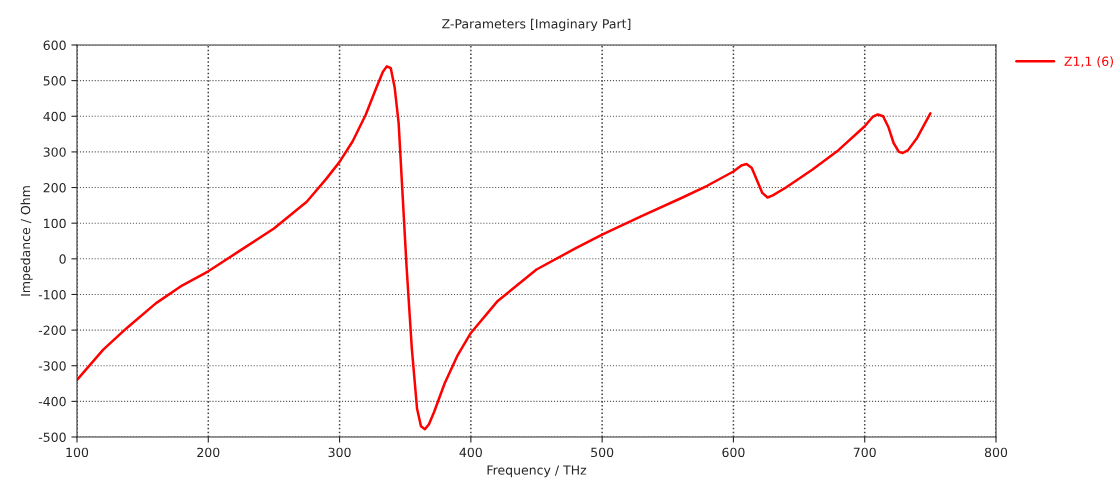 The height and width of the screenshot is (480, 1115). What do you see at coordinates (208, 452) in the screenshot?
I see `x-tick-label: 200` at bounding box center [208, 452].